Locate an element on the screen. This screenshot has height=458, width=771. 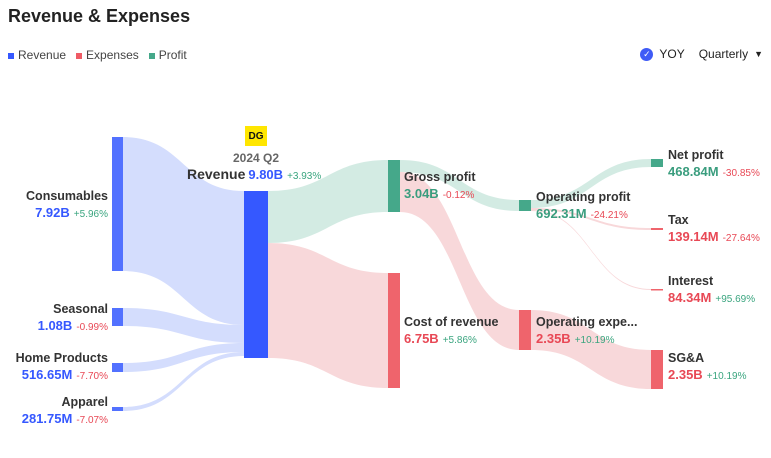
flow-consumables-revenue is located at coordinates (183, 231).